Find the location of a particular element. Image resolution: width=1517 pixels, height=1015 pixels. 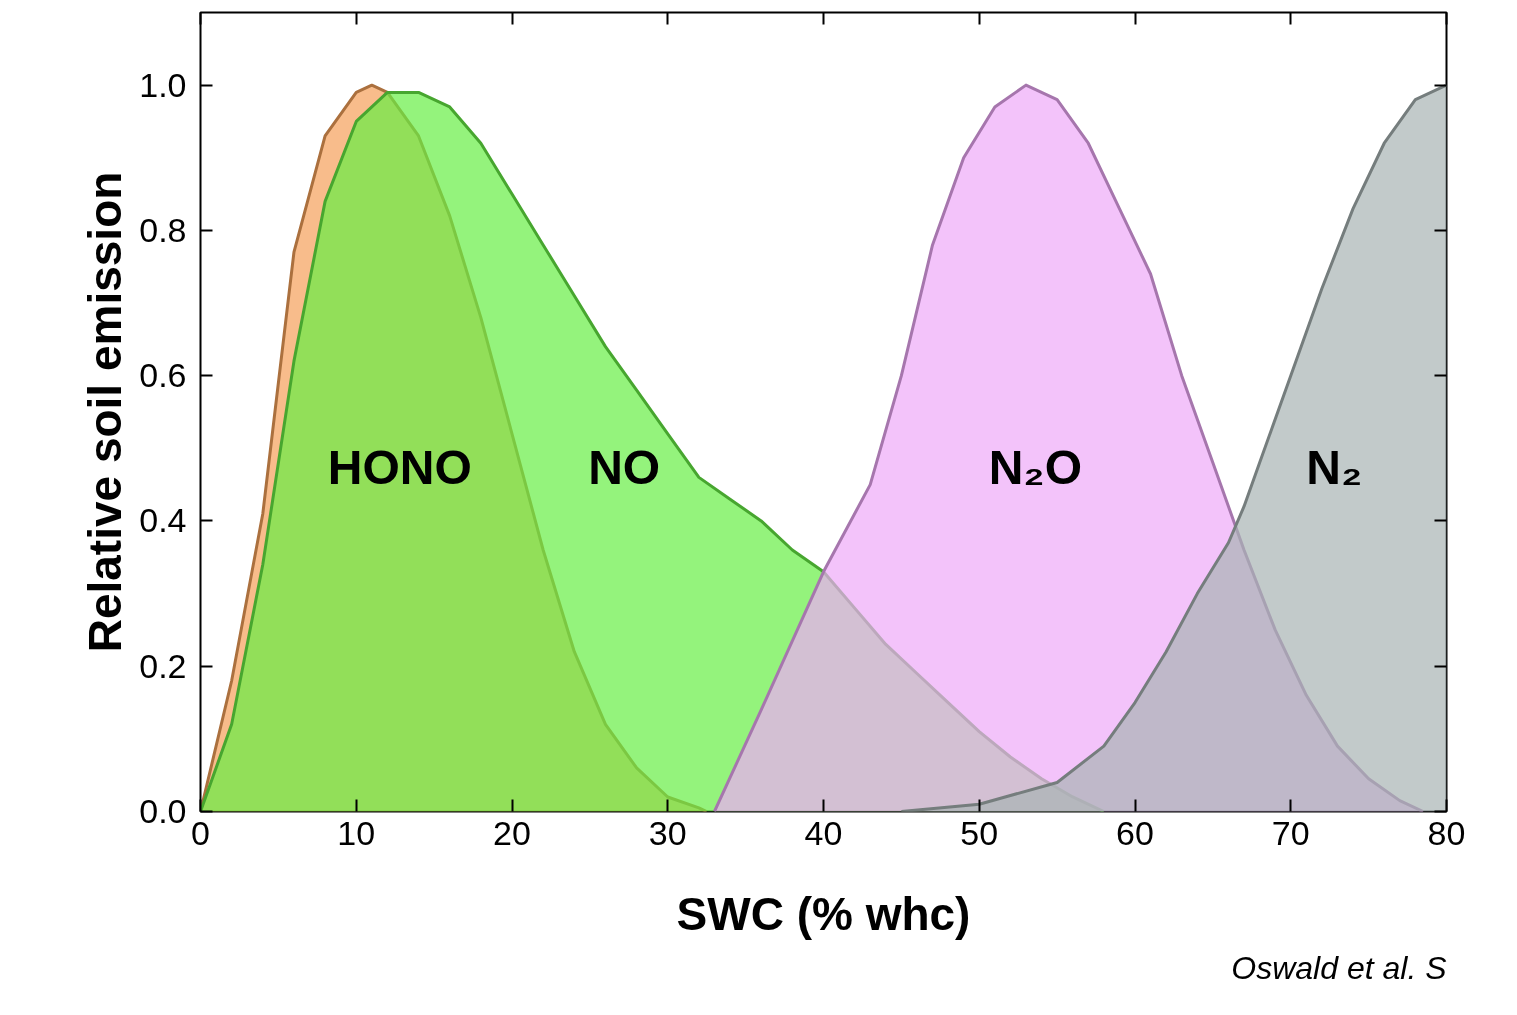

series-label: N₂O is located at coordinates (1035, 468).